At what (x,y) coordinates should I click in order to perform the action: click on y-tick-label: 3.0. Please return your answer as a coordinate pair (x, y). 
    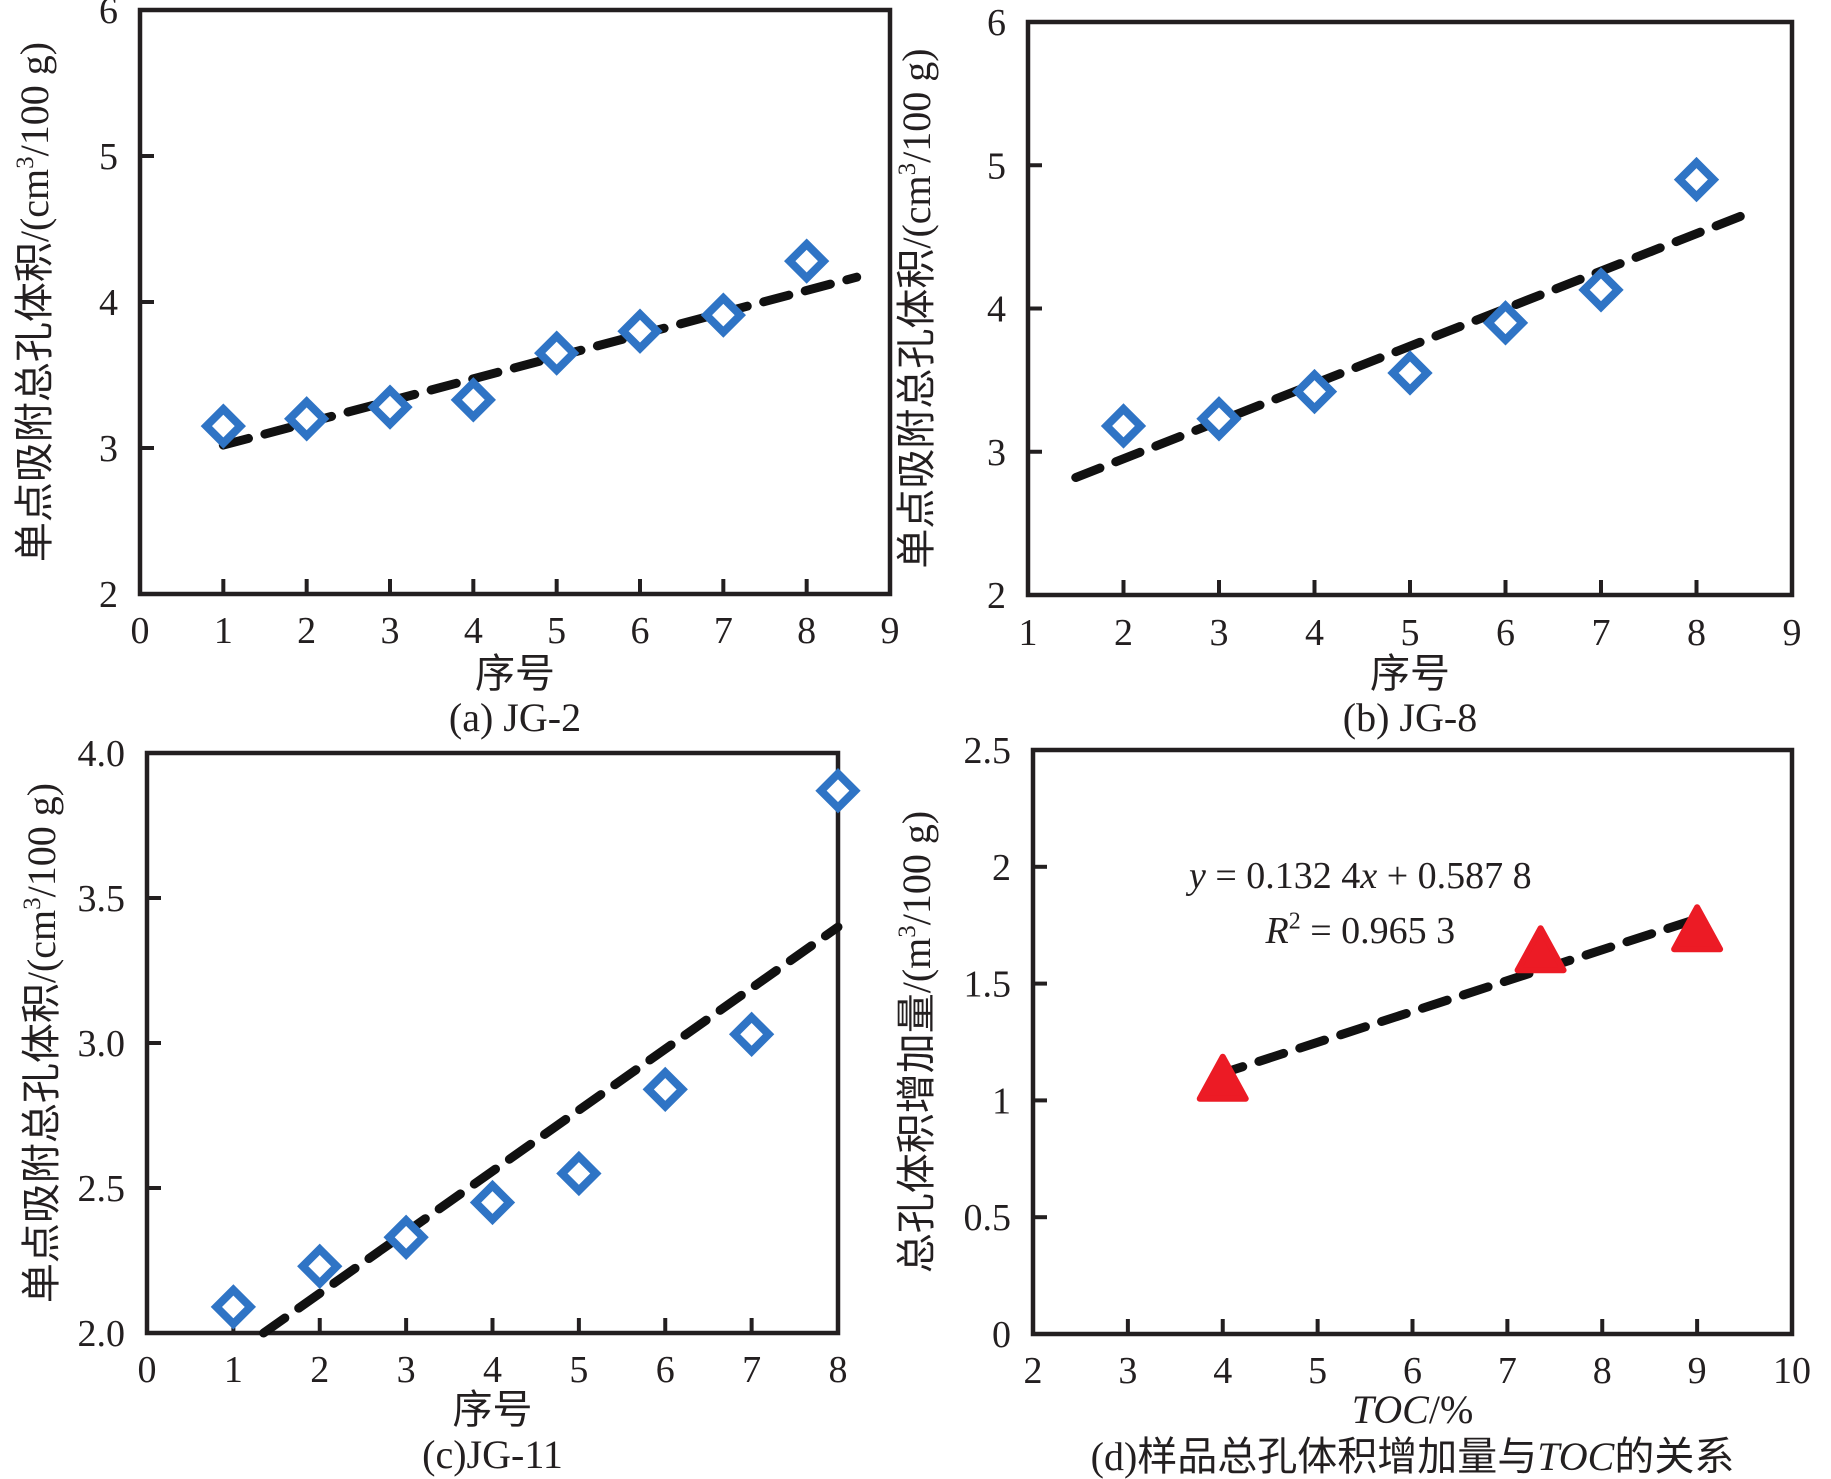
    Looking at the image, I should click on (102, 1044).